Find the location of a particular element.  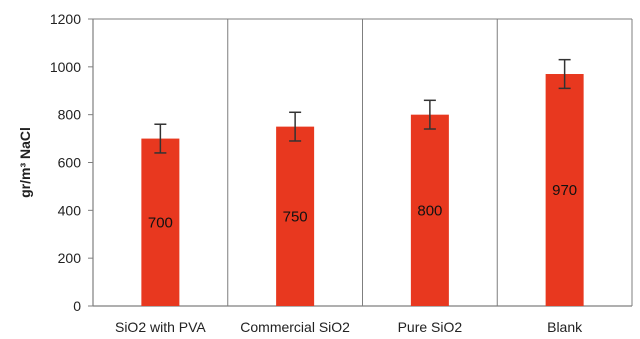

y-axis-title: gr/m³ NaCl is located at coordinates (25, 162).